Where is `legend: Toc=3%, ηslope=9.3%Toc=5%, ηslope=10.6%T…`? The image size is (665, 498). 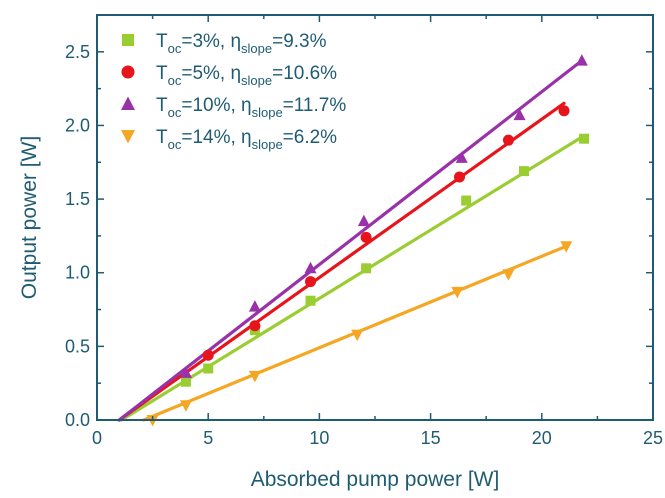 legend: Toc=3%, ηslope=9.3%Toc=5%, ηslope=10.6%T… is located at coordinates (233, 91).